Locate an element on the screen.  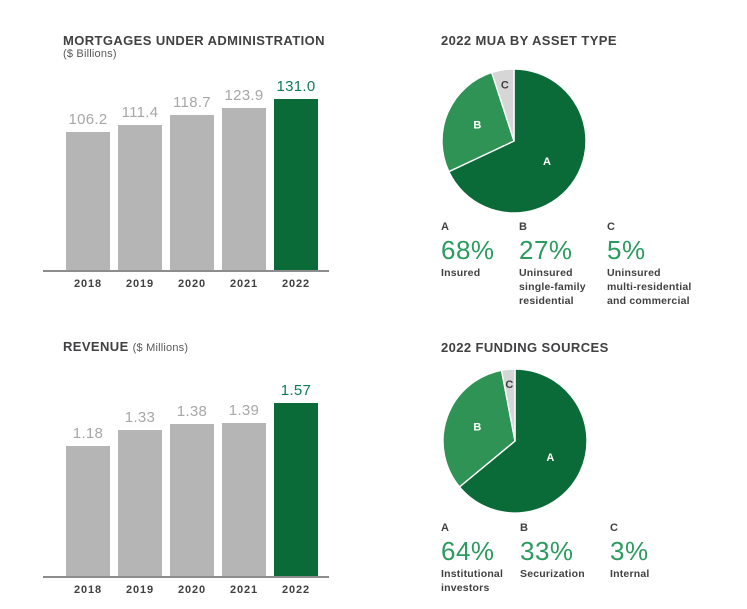
revenue-chart-title: REVENUE ($ Millions) is located at coordinates (125, 346).